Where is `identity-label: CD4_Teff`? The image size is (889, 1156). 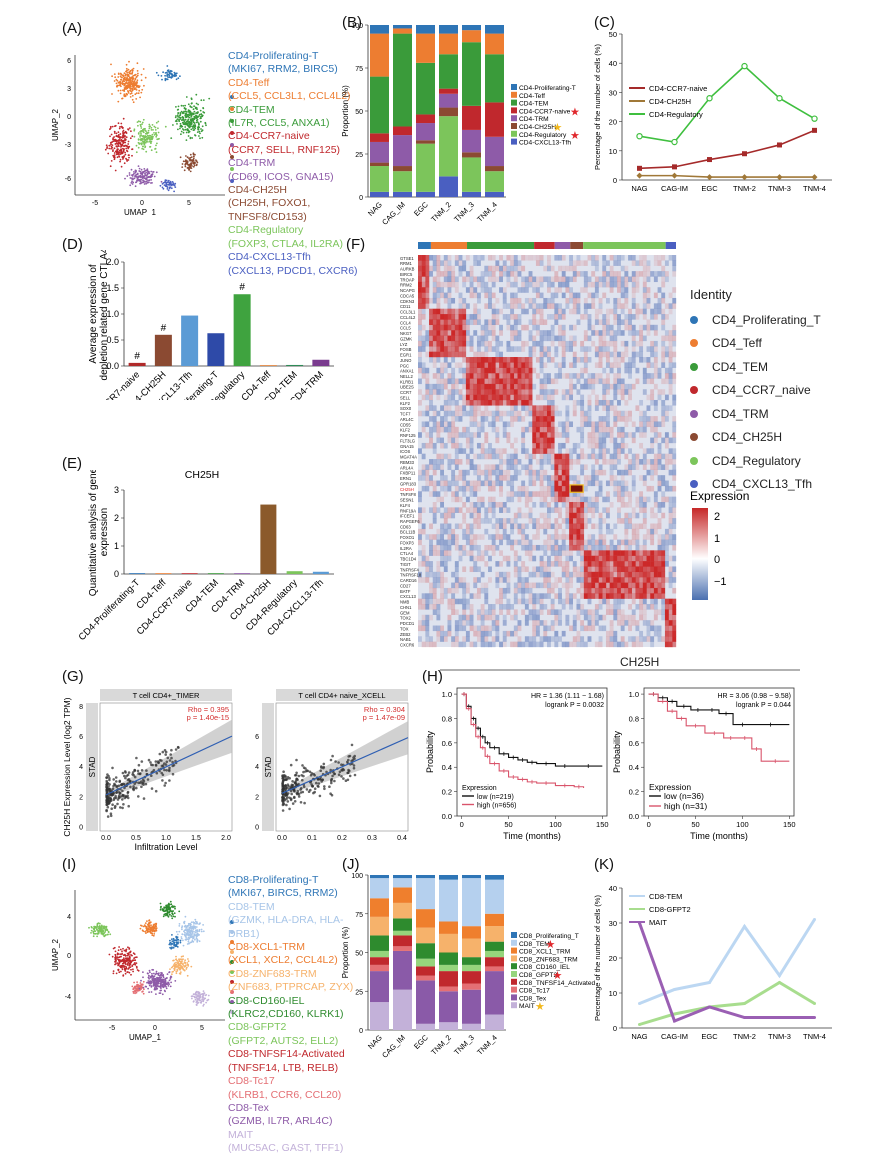
identity-label: CD4_Teff is located at coordinates (737, 343).